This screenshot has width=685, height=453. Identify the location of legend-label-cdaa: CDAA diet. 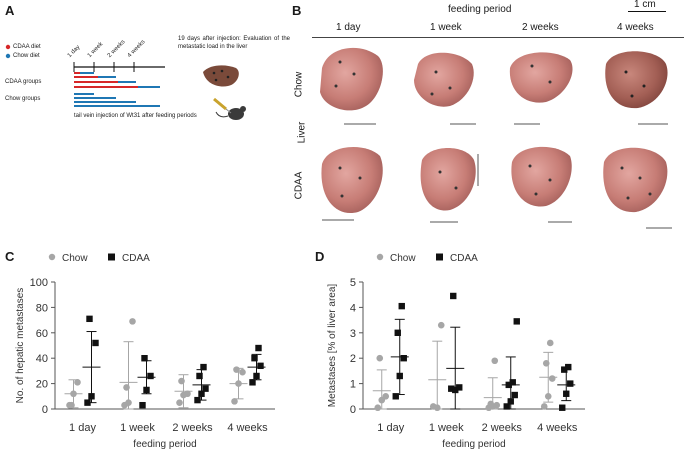
(27, 47).